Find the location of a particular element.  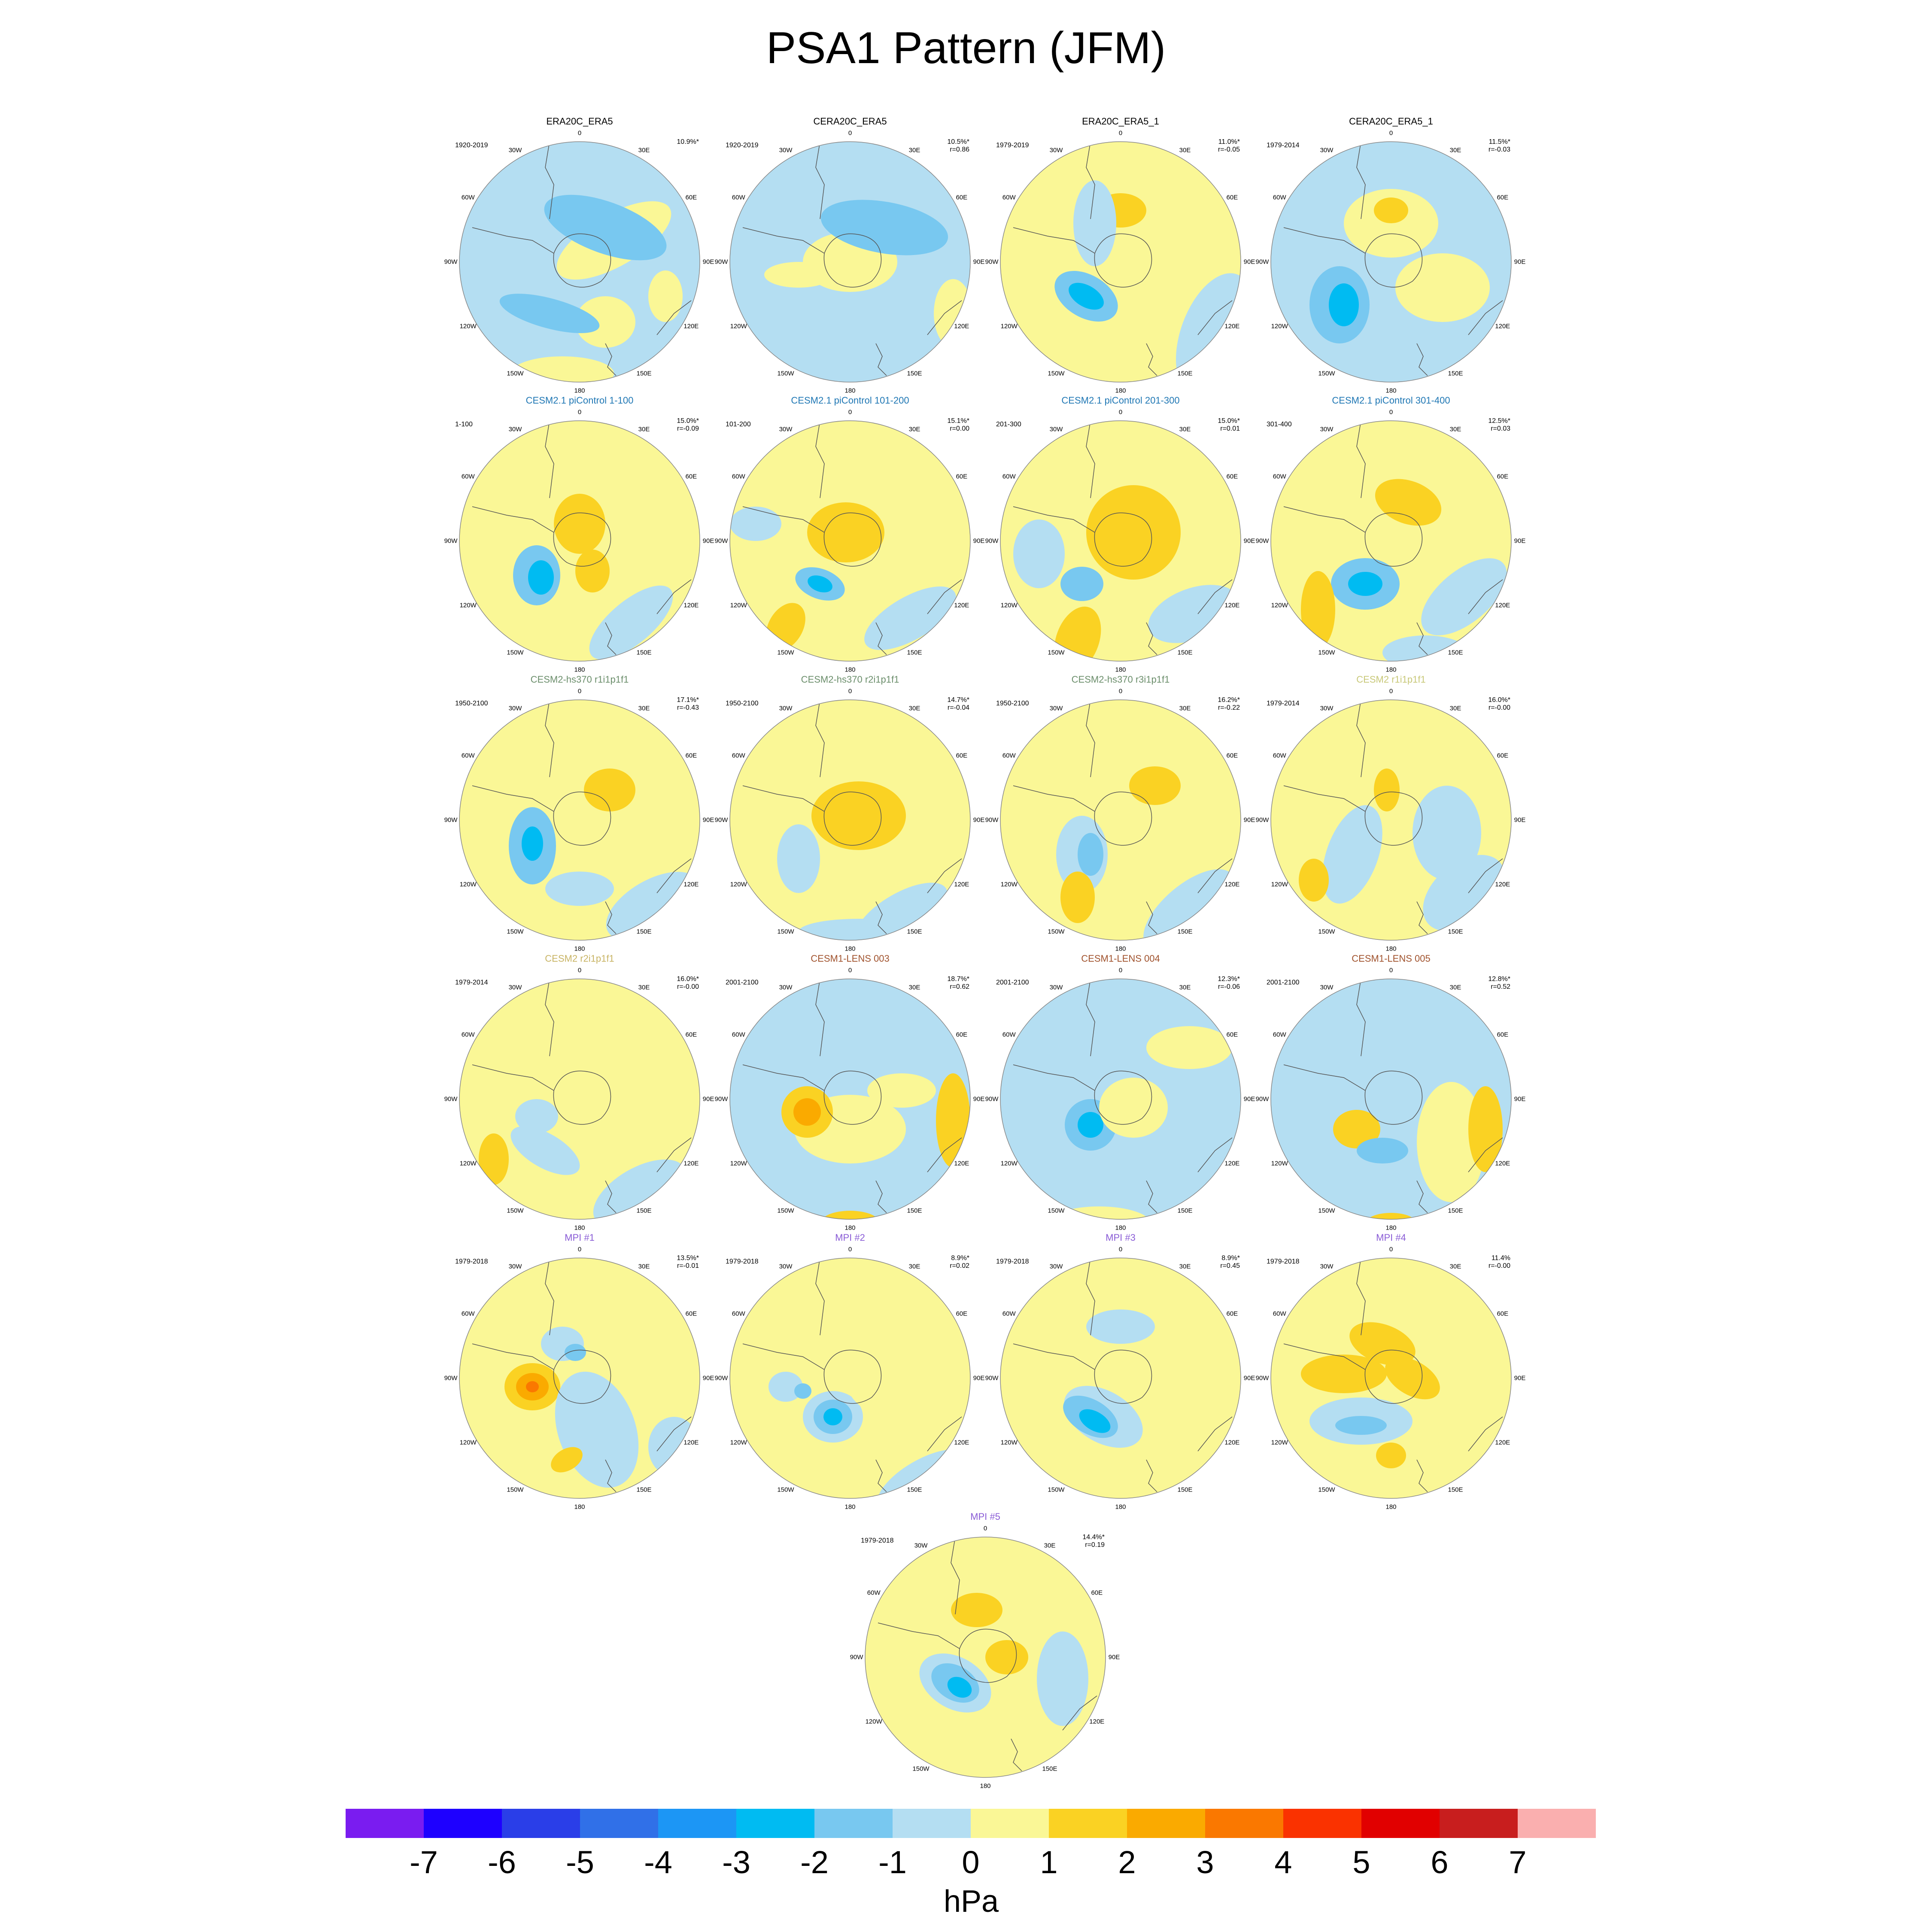

colorbar-swatch is located at coordinates (775, 1823).